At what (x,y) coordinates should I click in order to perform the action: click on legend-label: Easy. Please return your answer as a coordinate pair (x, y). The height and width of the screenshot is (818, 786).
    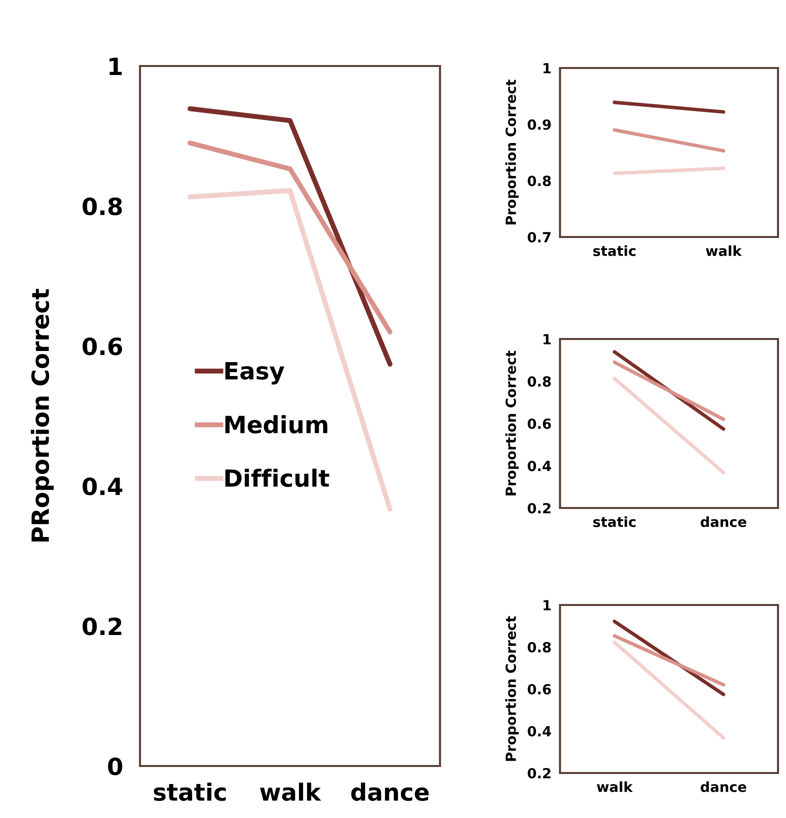
    Looking at the image, I should click on (254, 373).